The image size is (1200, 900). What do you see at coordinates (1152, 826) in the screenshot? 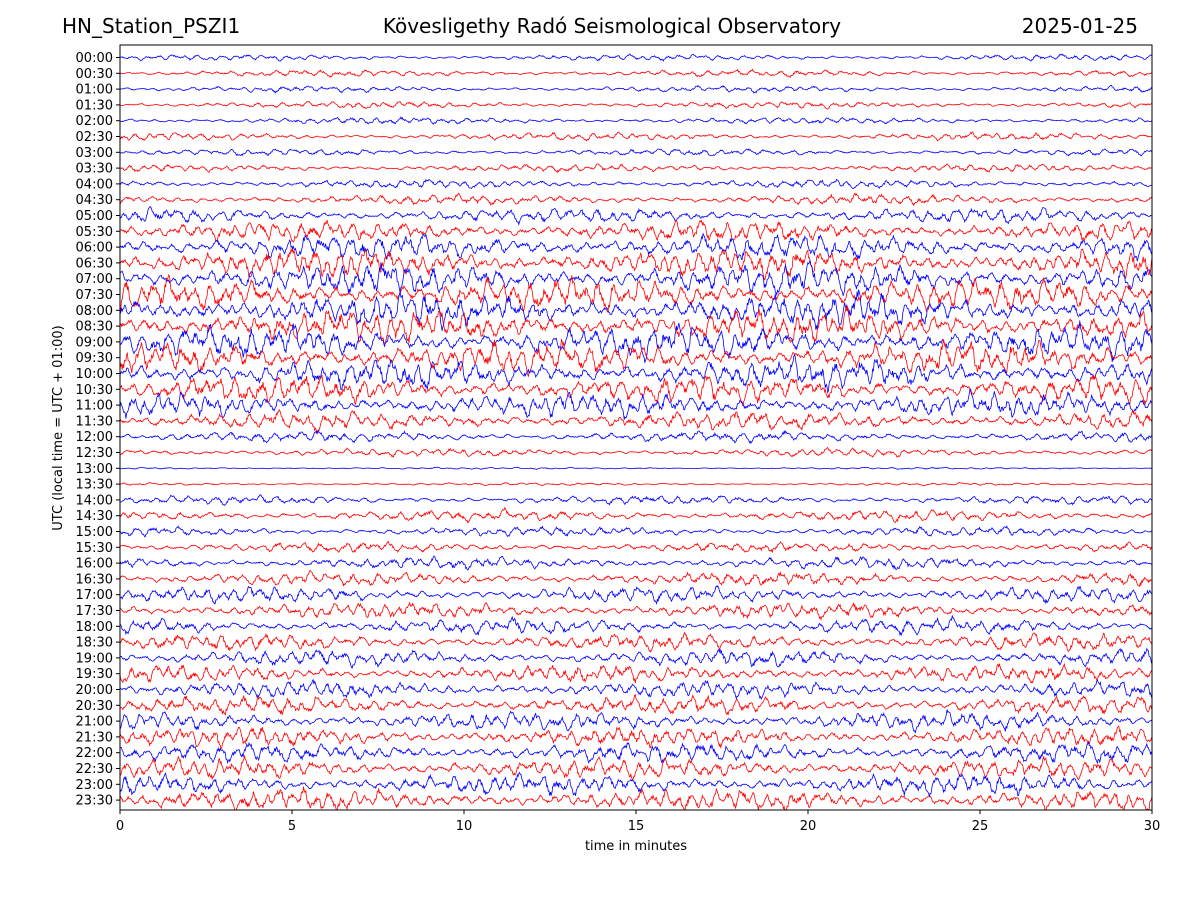
I see `x-tick-label: 30` at bounding box center [1152, 826].